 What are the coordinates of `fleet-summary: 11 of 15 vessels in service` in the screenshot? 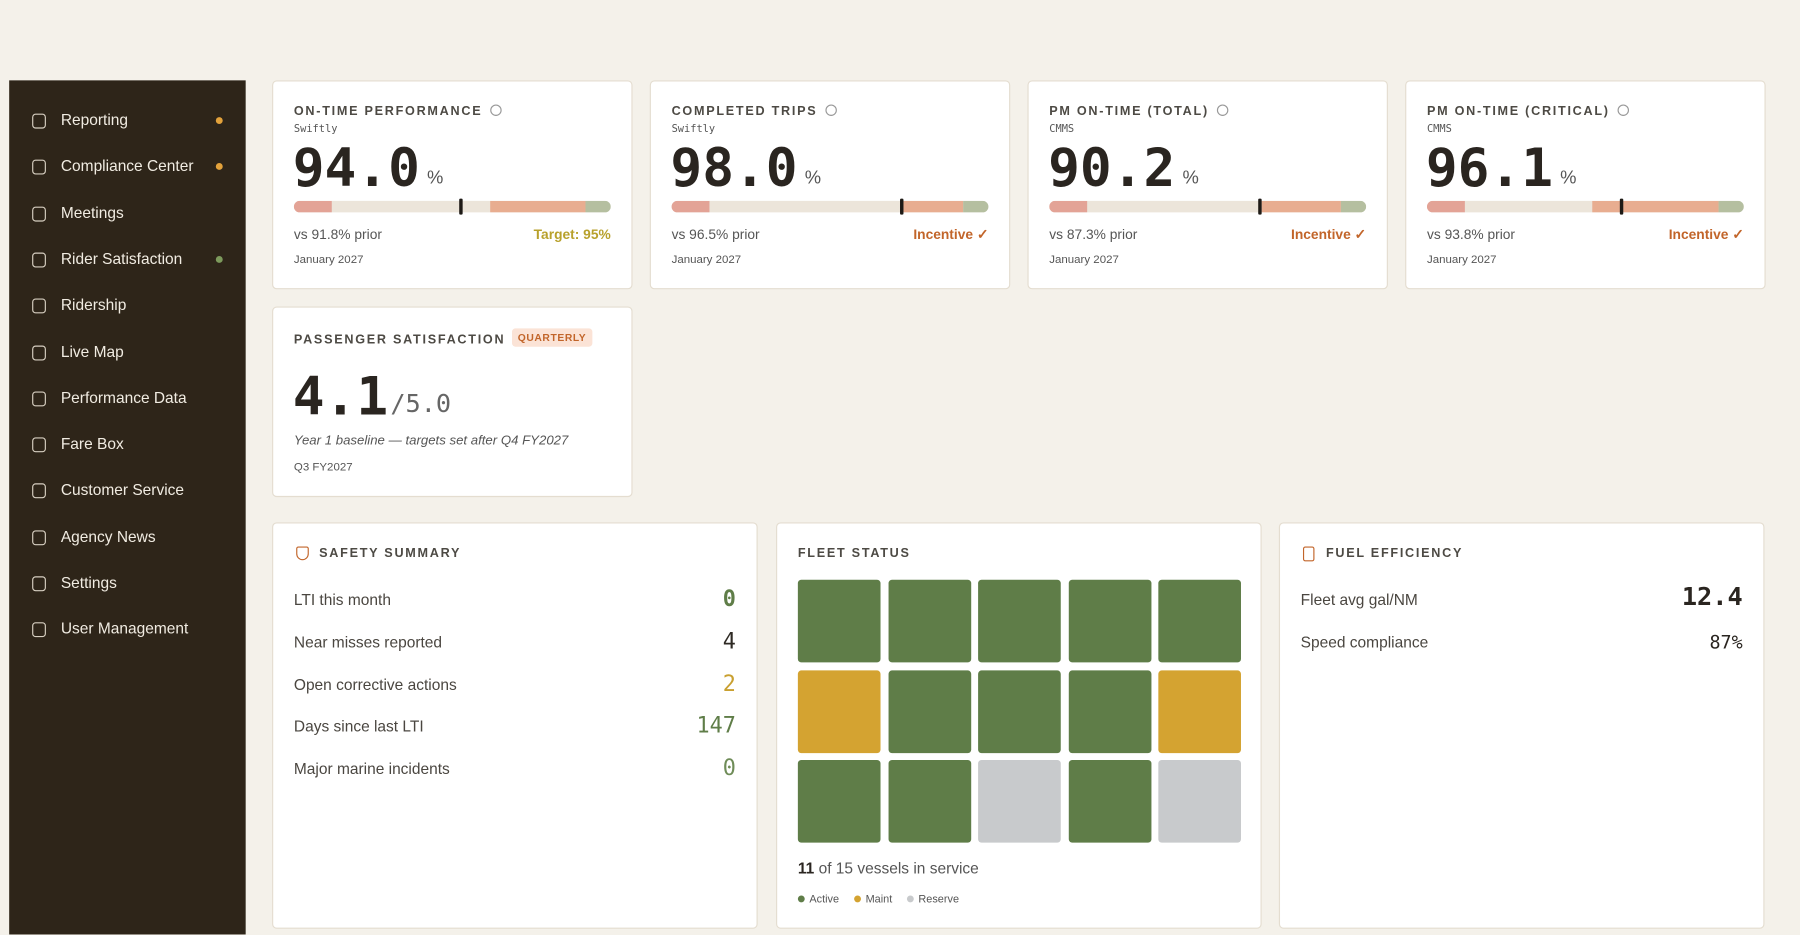 It's located at (888, 868).